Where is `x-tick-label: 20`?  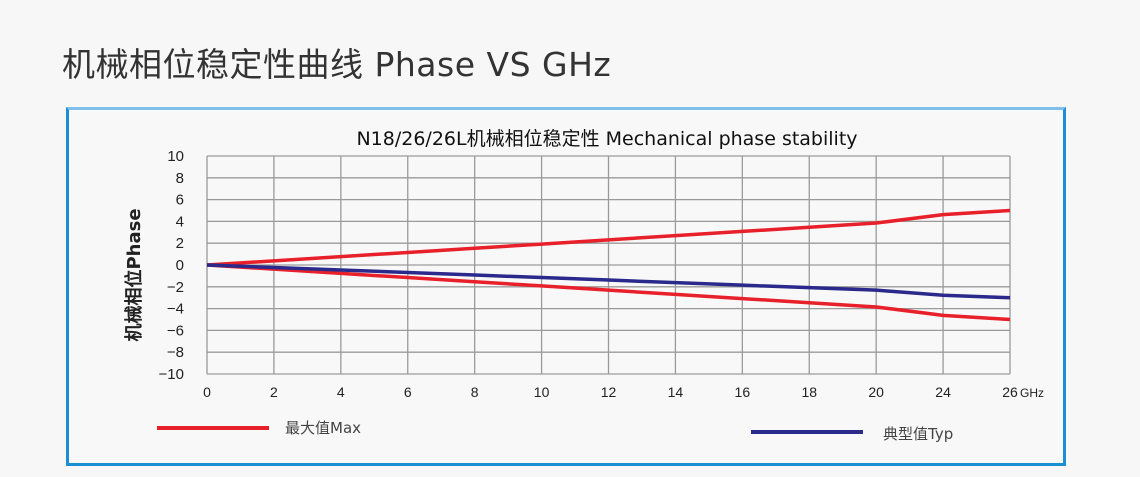
x-tick-label: 20 is located at coordinates (876, 392).